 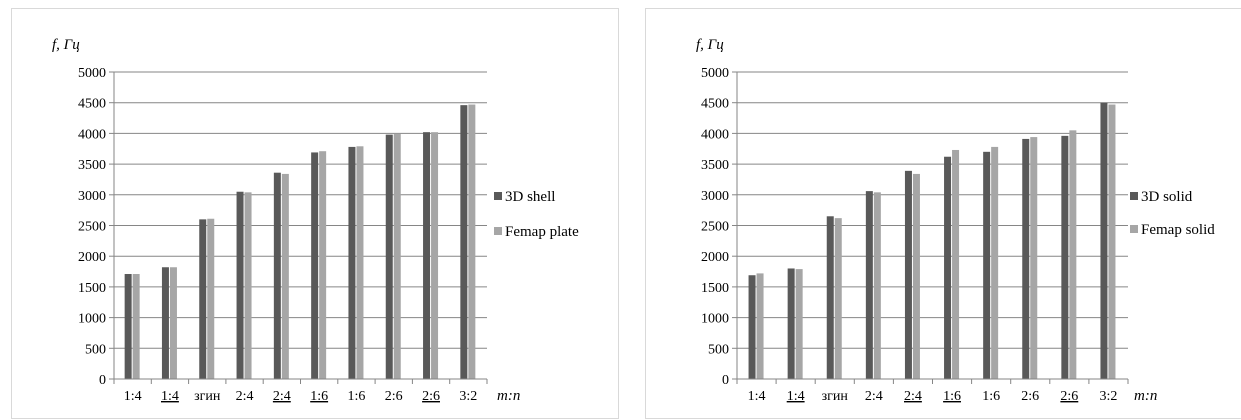 What do you see at coordinates (1178, 230) in the screenshot?
I see `legend-label: Femap solid` at bounding box center [1178, 230].